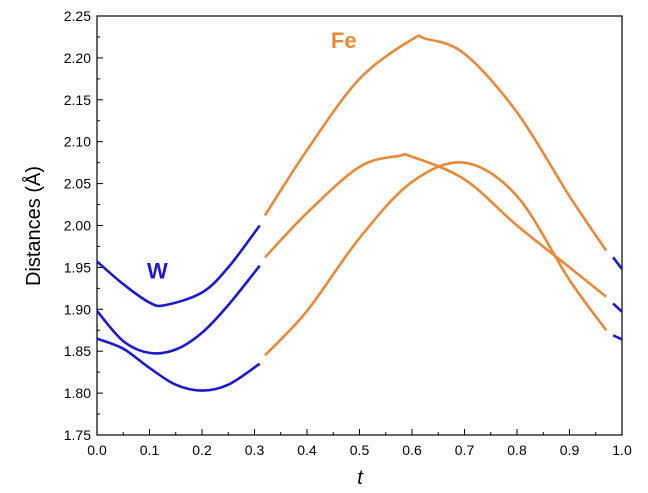 Image resolution: width=648 pixels, height=493 pixels. What do you see at coordinates (77, 393) in the screenshot?
I see `y-tick-label: 1.80` at bounding box center [77, 393].